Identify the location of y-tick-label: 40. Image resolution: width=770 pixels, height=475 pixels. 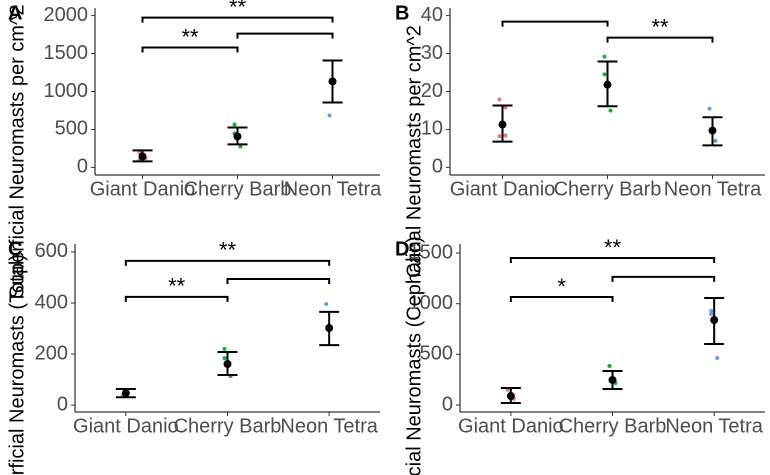
(432, 15).